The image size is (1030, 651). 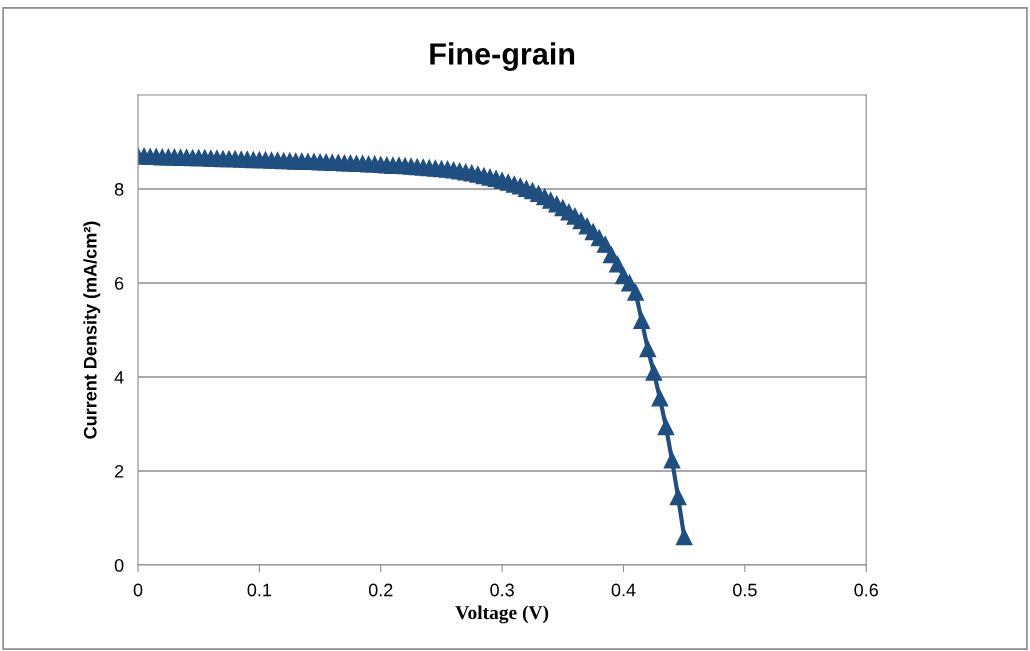 What do you see at coordinates (502, 56) in the screenshot?
I see `chart-title: Fine-grain` at bounding box center [502, 56].